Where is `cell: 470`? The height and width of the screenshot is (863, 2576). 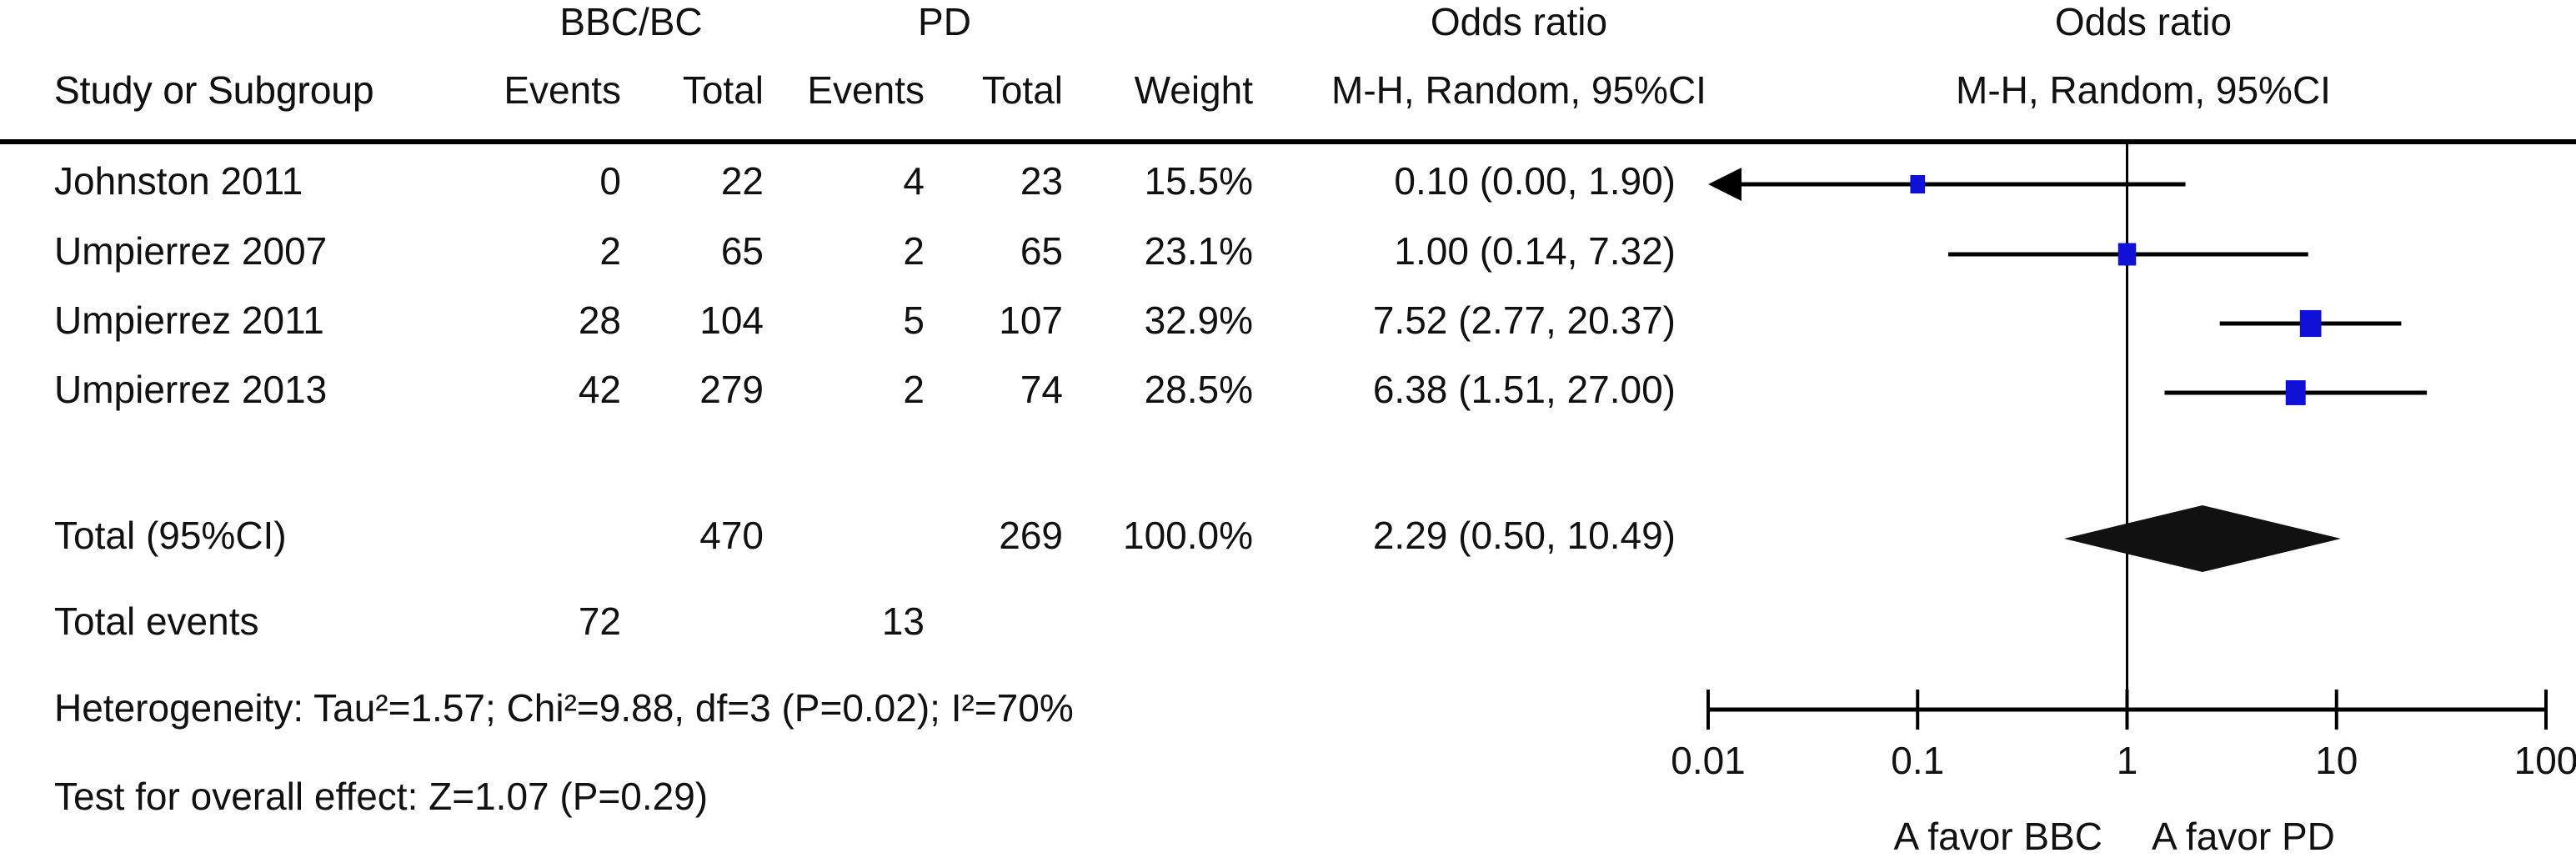 cell: 470 is located at coordinates (731, 535).